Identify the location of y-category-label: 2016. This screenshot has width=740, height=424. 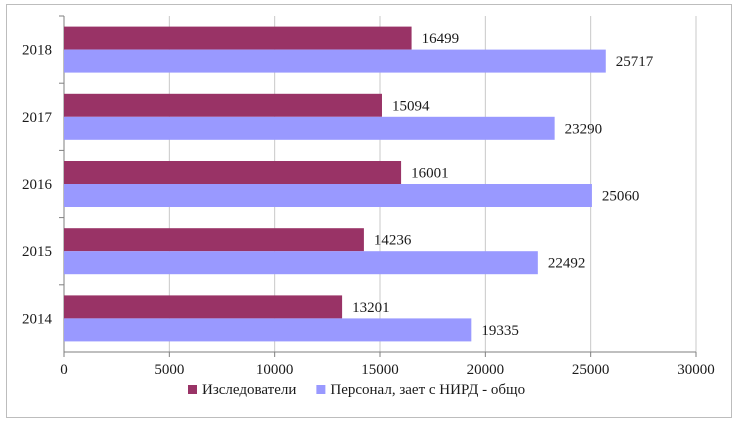
(37, 185).